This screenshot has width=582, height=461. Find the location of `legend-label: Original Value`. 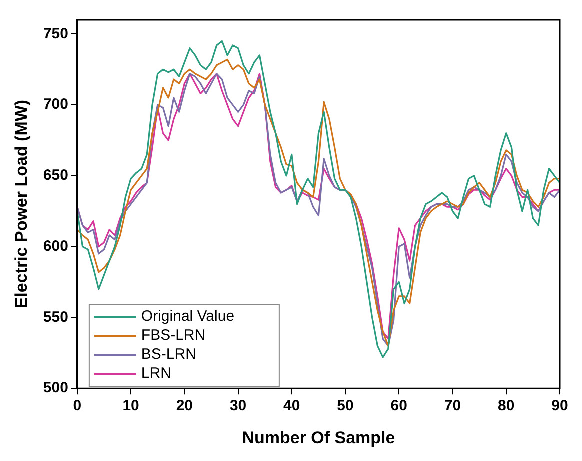

legend-label: Original Value is located at coordinates (188, 317).